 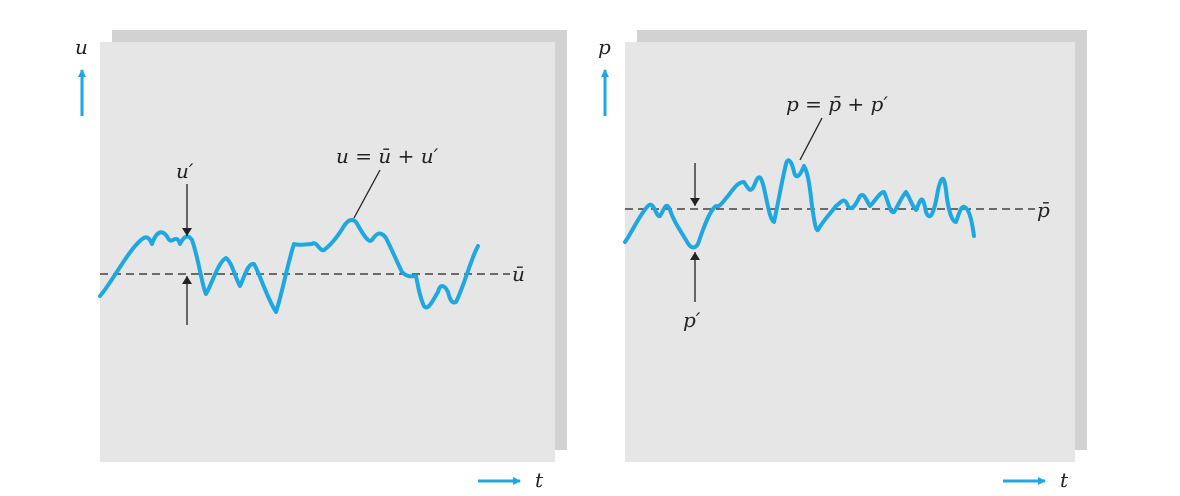 I want to click on right-mean-label: p̄, so click(x=1043, y=210).